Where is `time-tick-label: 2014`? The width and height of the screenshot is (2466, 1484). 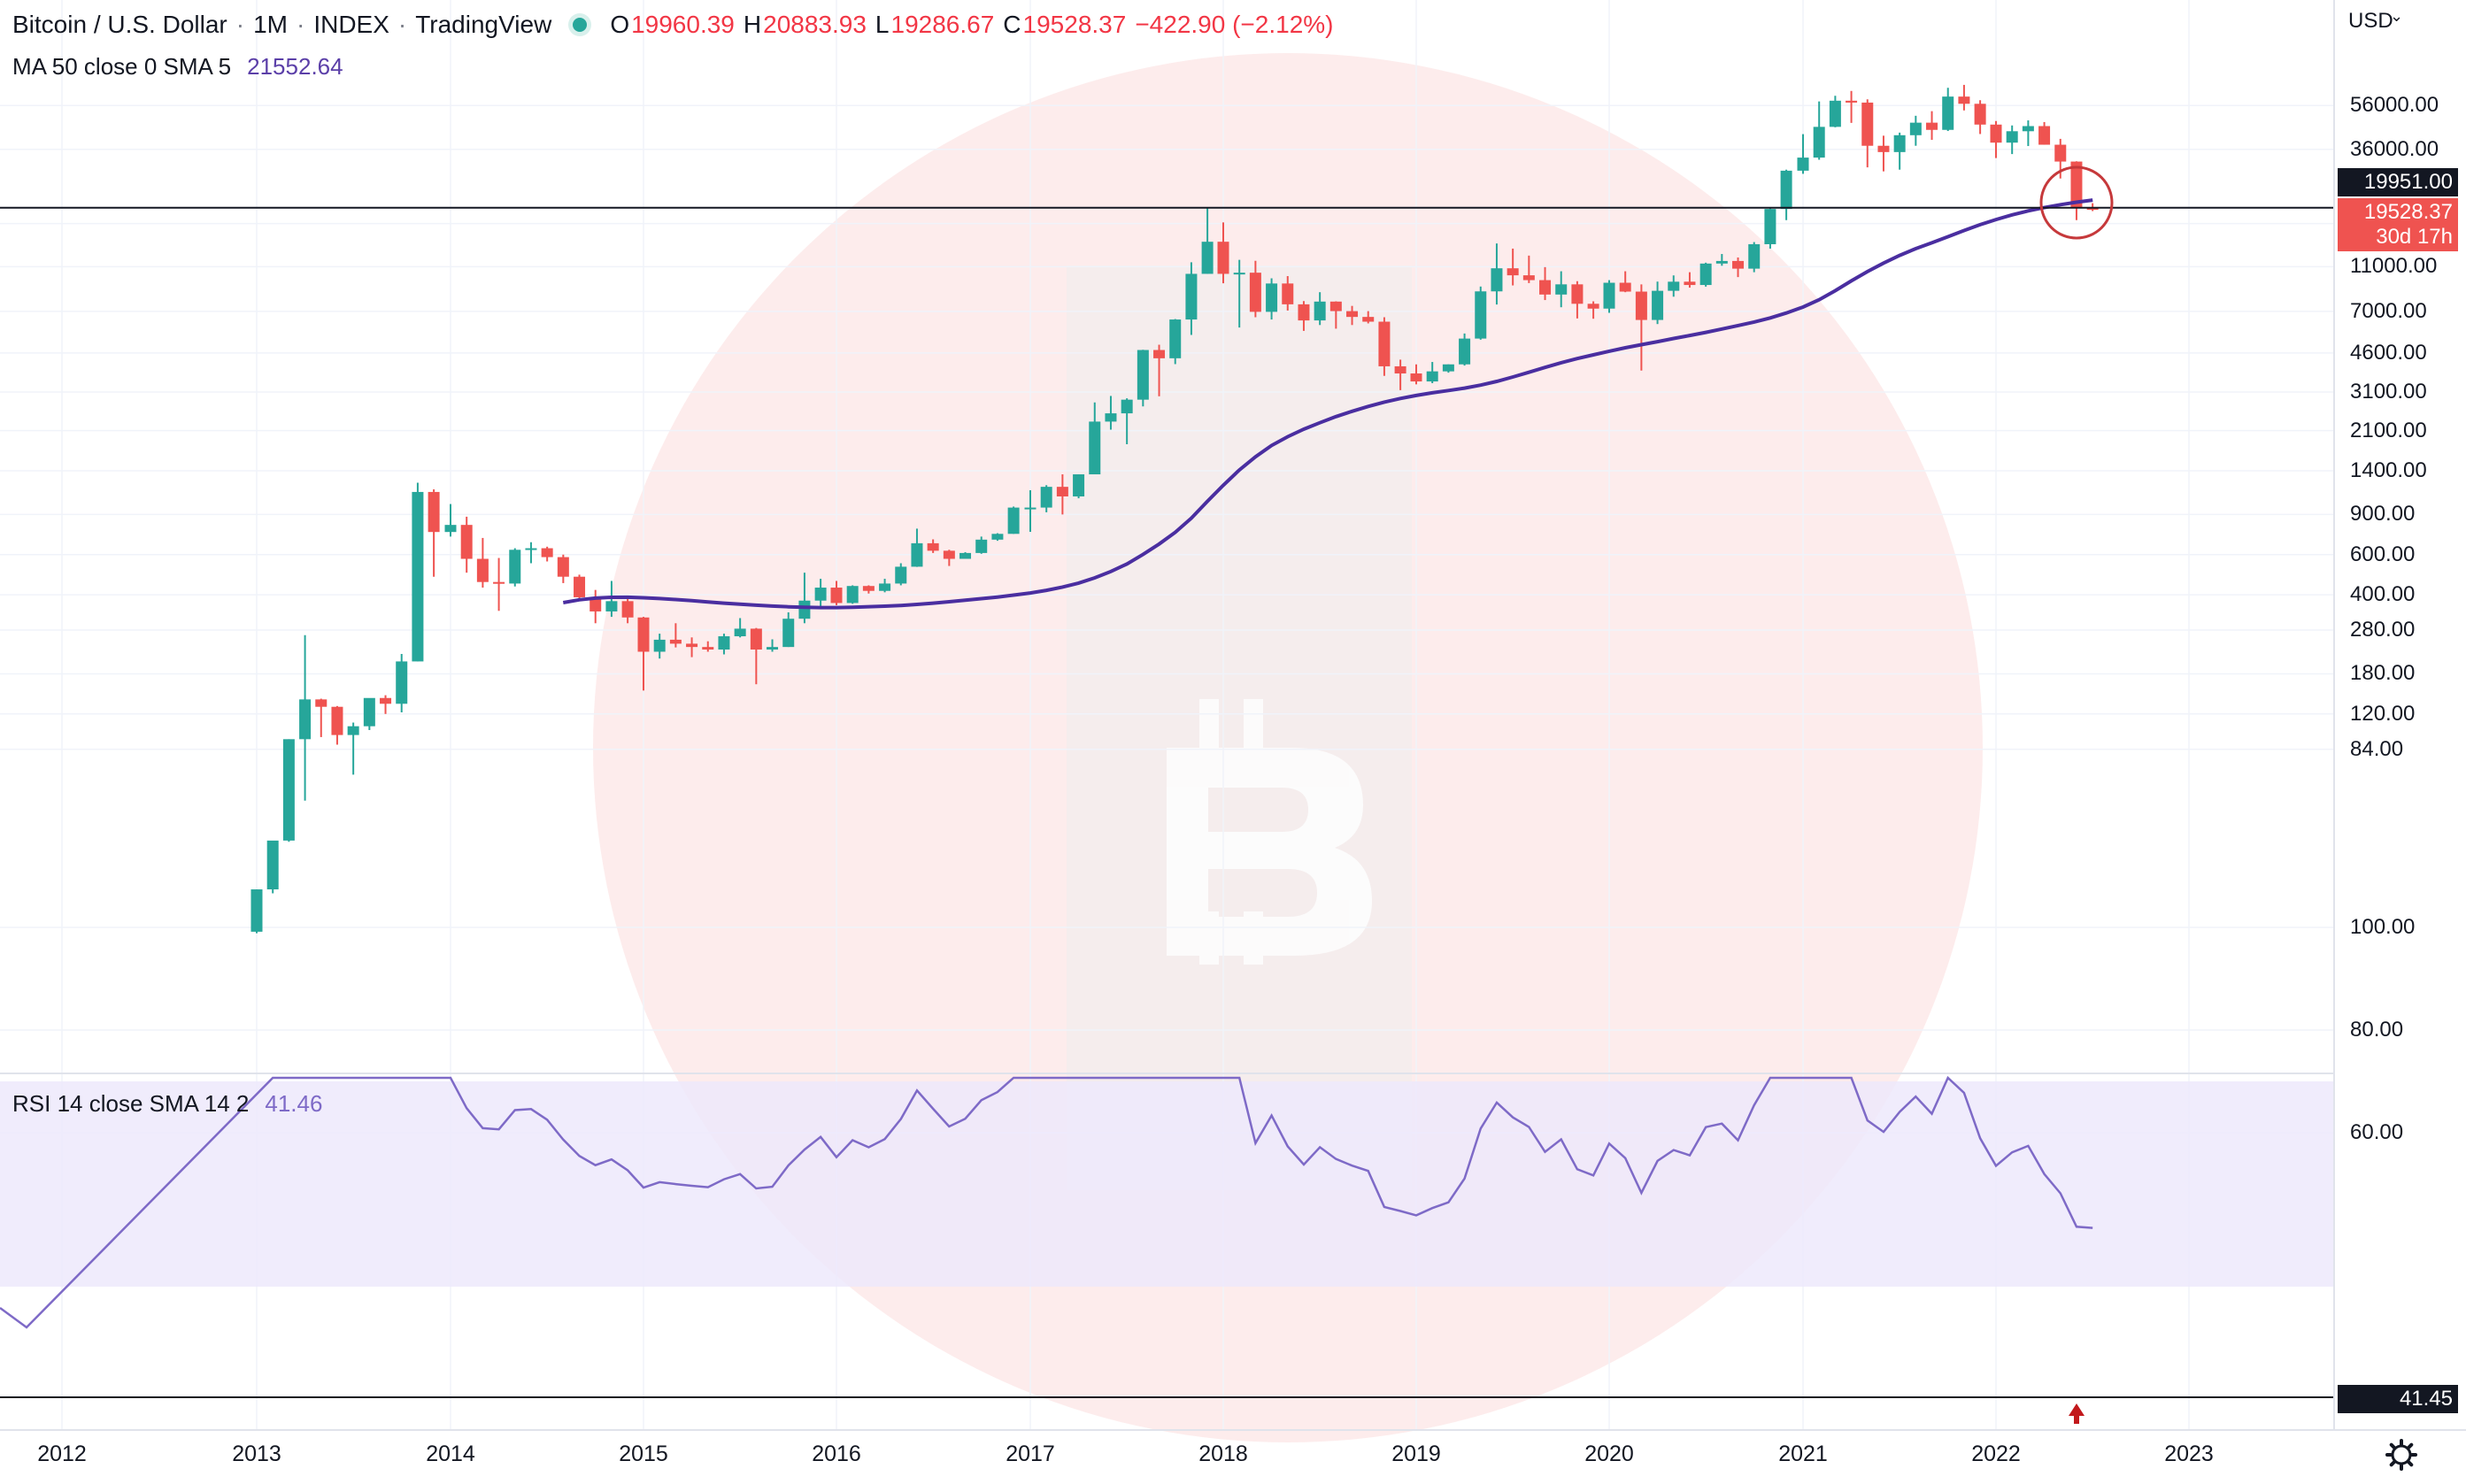 time-tick-label: 2014 is located at coordinates (450, 1454).